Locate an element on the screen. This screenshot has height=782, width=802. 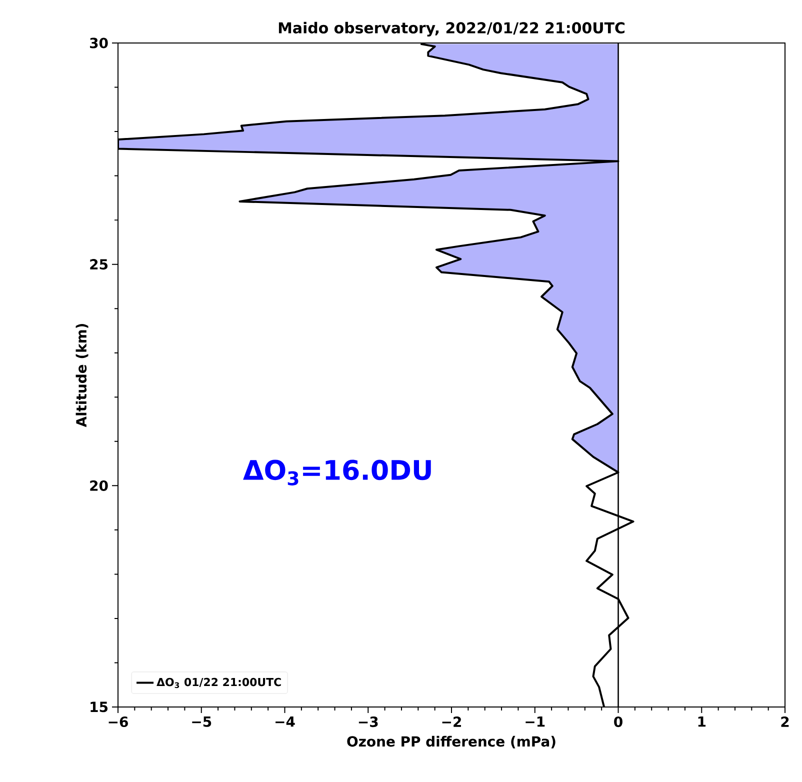
annotation: ΔO$_{3}$=16.0DU is located at coordinates (337, 473).